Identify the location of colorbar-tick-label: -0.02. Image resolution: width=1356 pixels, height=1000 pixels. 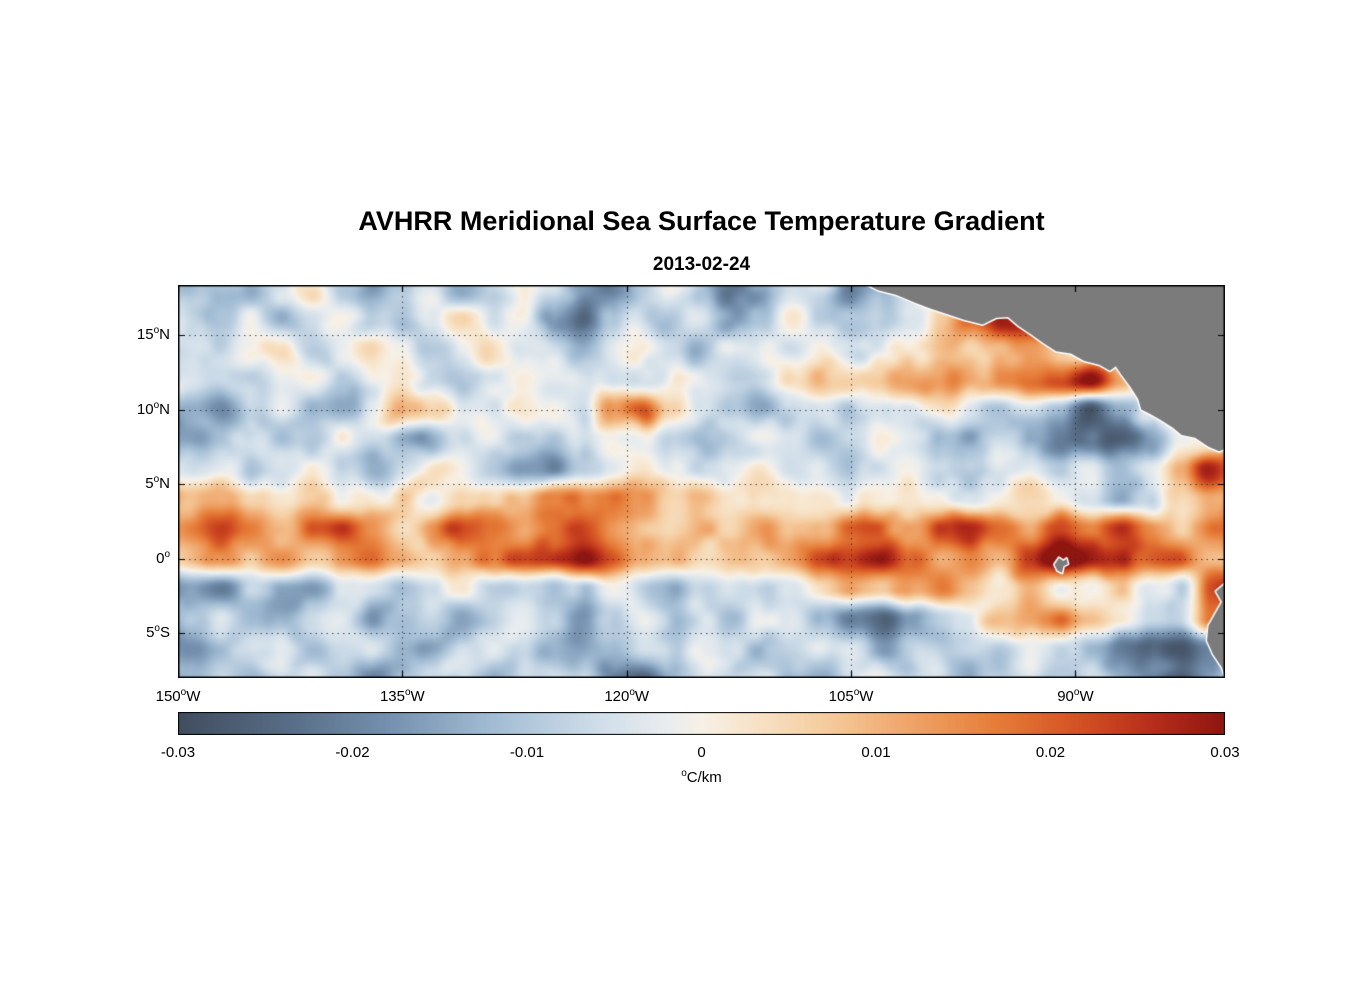
(352, 752).